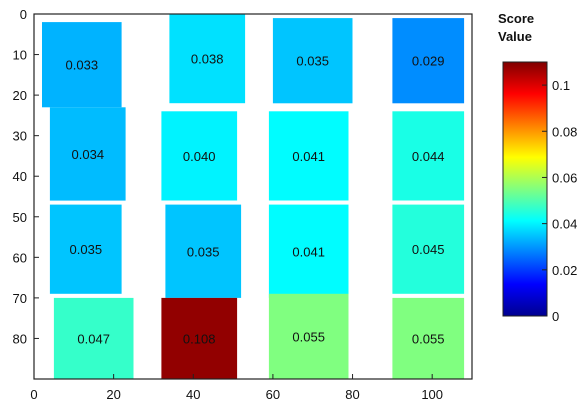 The height and width of the screenshot is (405, 578). What do you see at coordinates (20, 257) in the screenshot?
I see `y-tick-label: 60` at bounding box center [20, 257].